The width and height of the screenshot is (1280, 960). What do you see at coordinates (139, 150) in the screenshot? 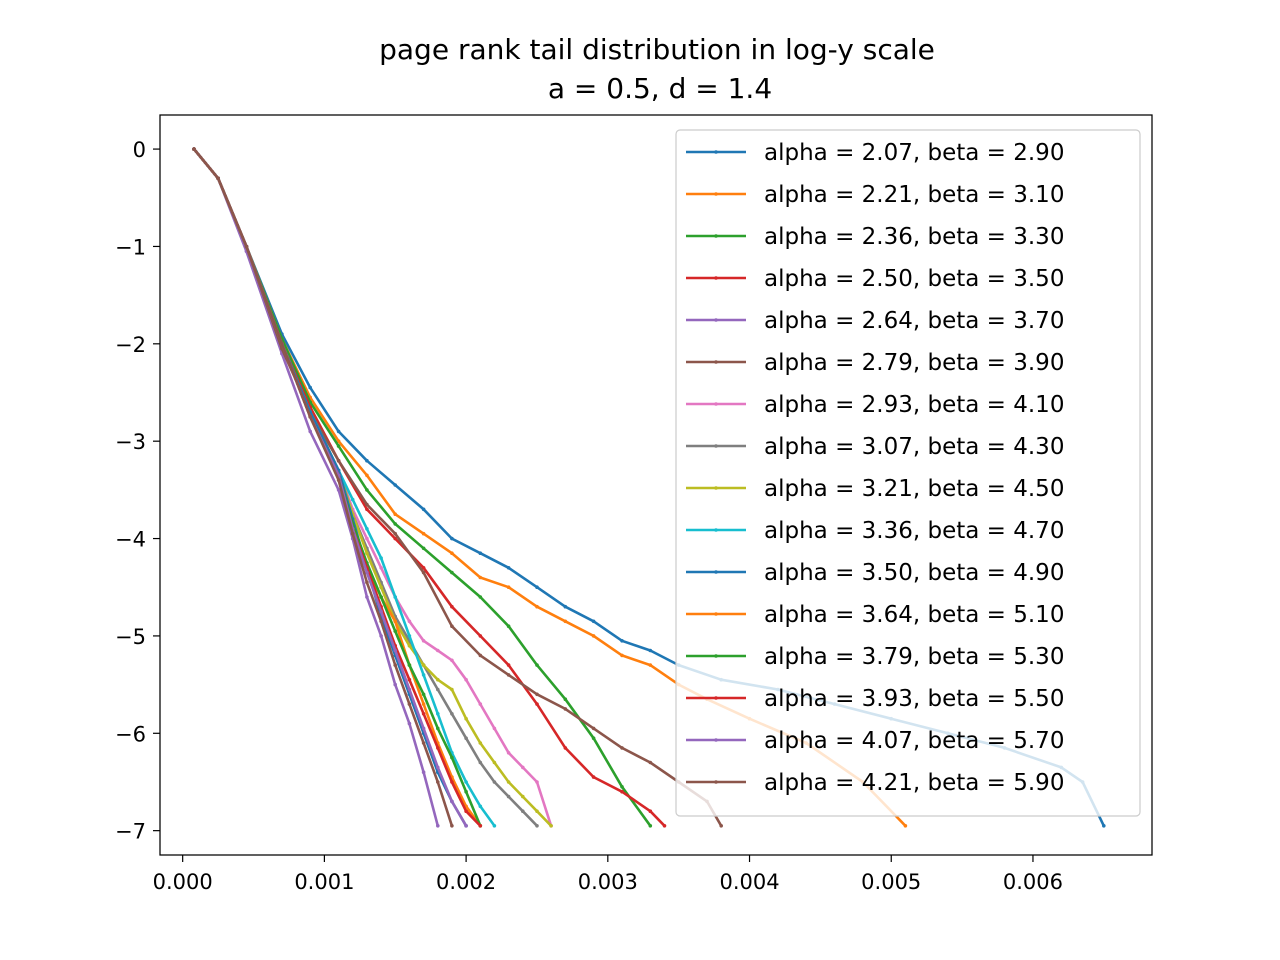
I see `y-tick-label: 0` at bounding box center [139, 150].